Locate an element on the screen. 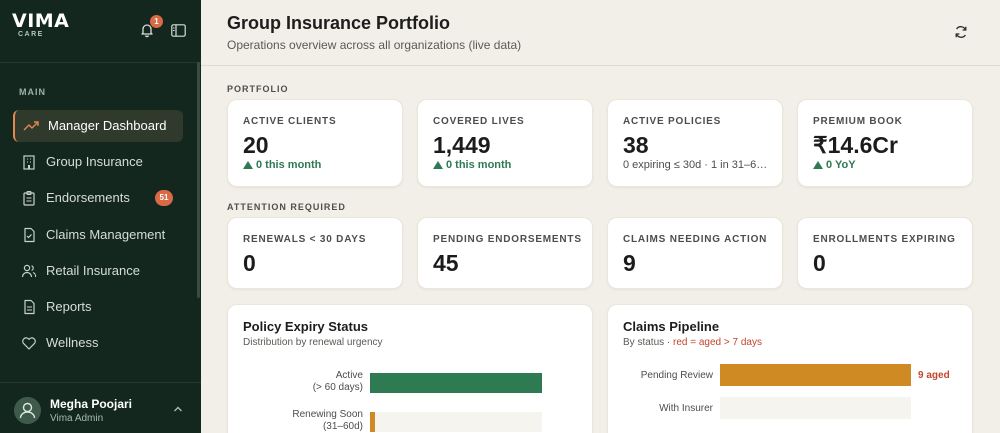  sidebar-item-endorsements: Endorsements 51 is located at coordinates (98, 198).